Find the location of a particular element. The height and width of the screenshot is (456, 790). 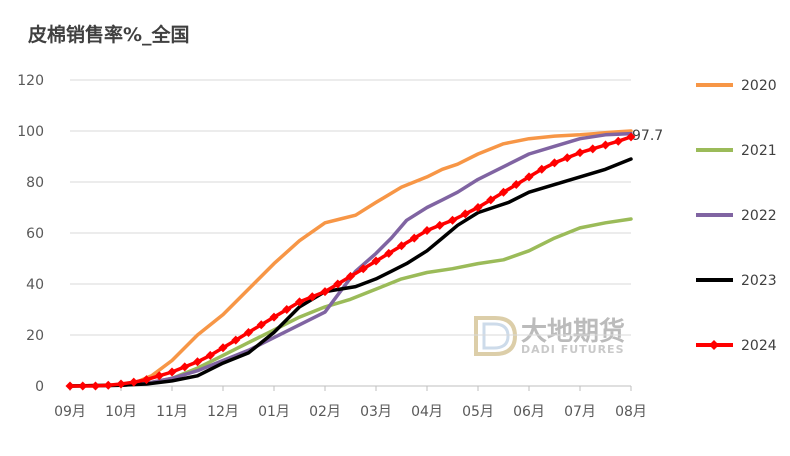

y-tick-label: 20 is located at coordinates (35, 336).